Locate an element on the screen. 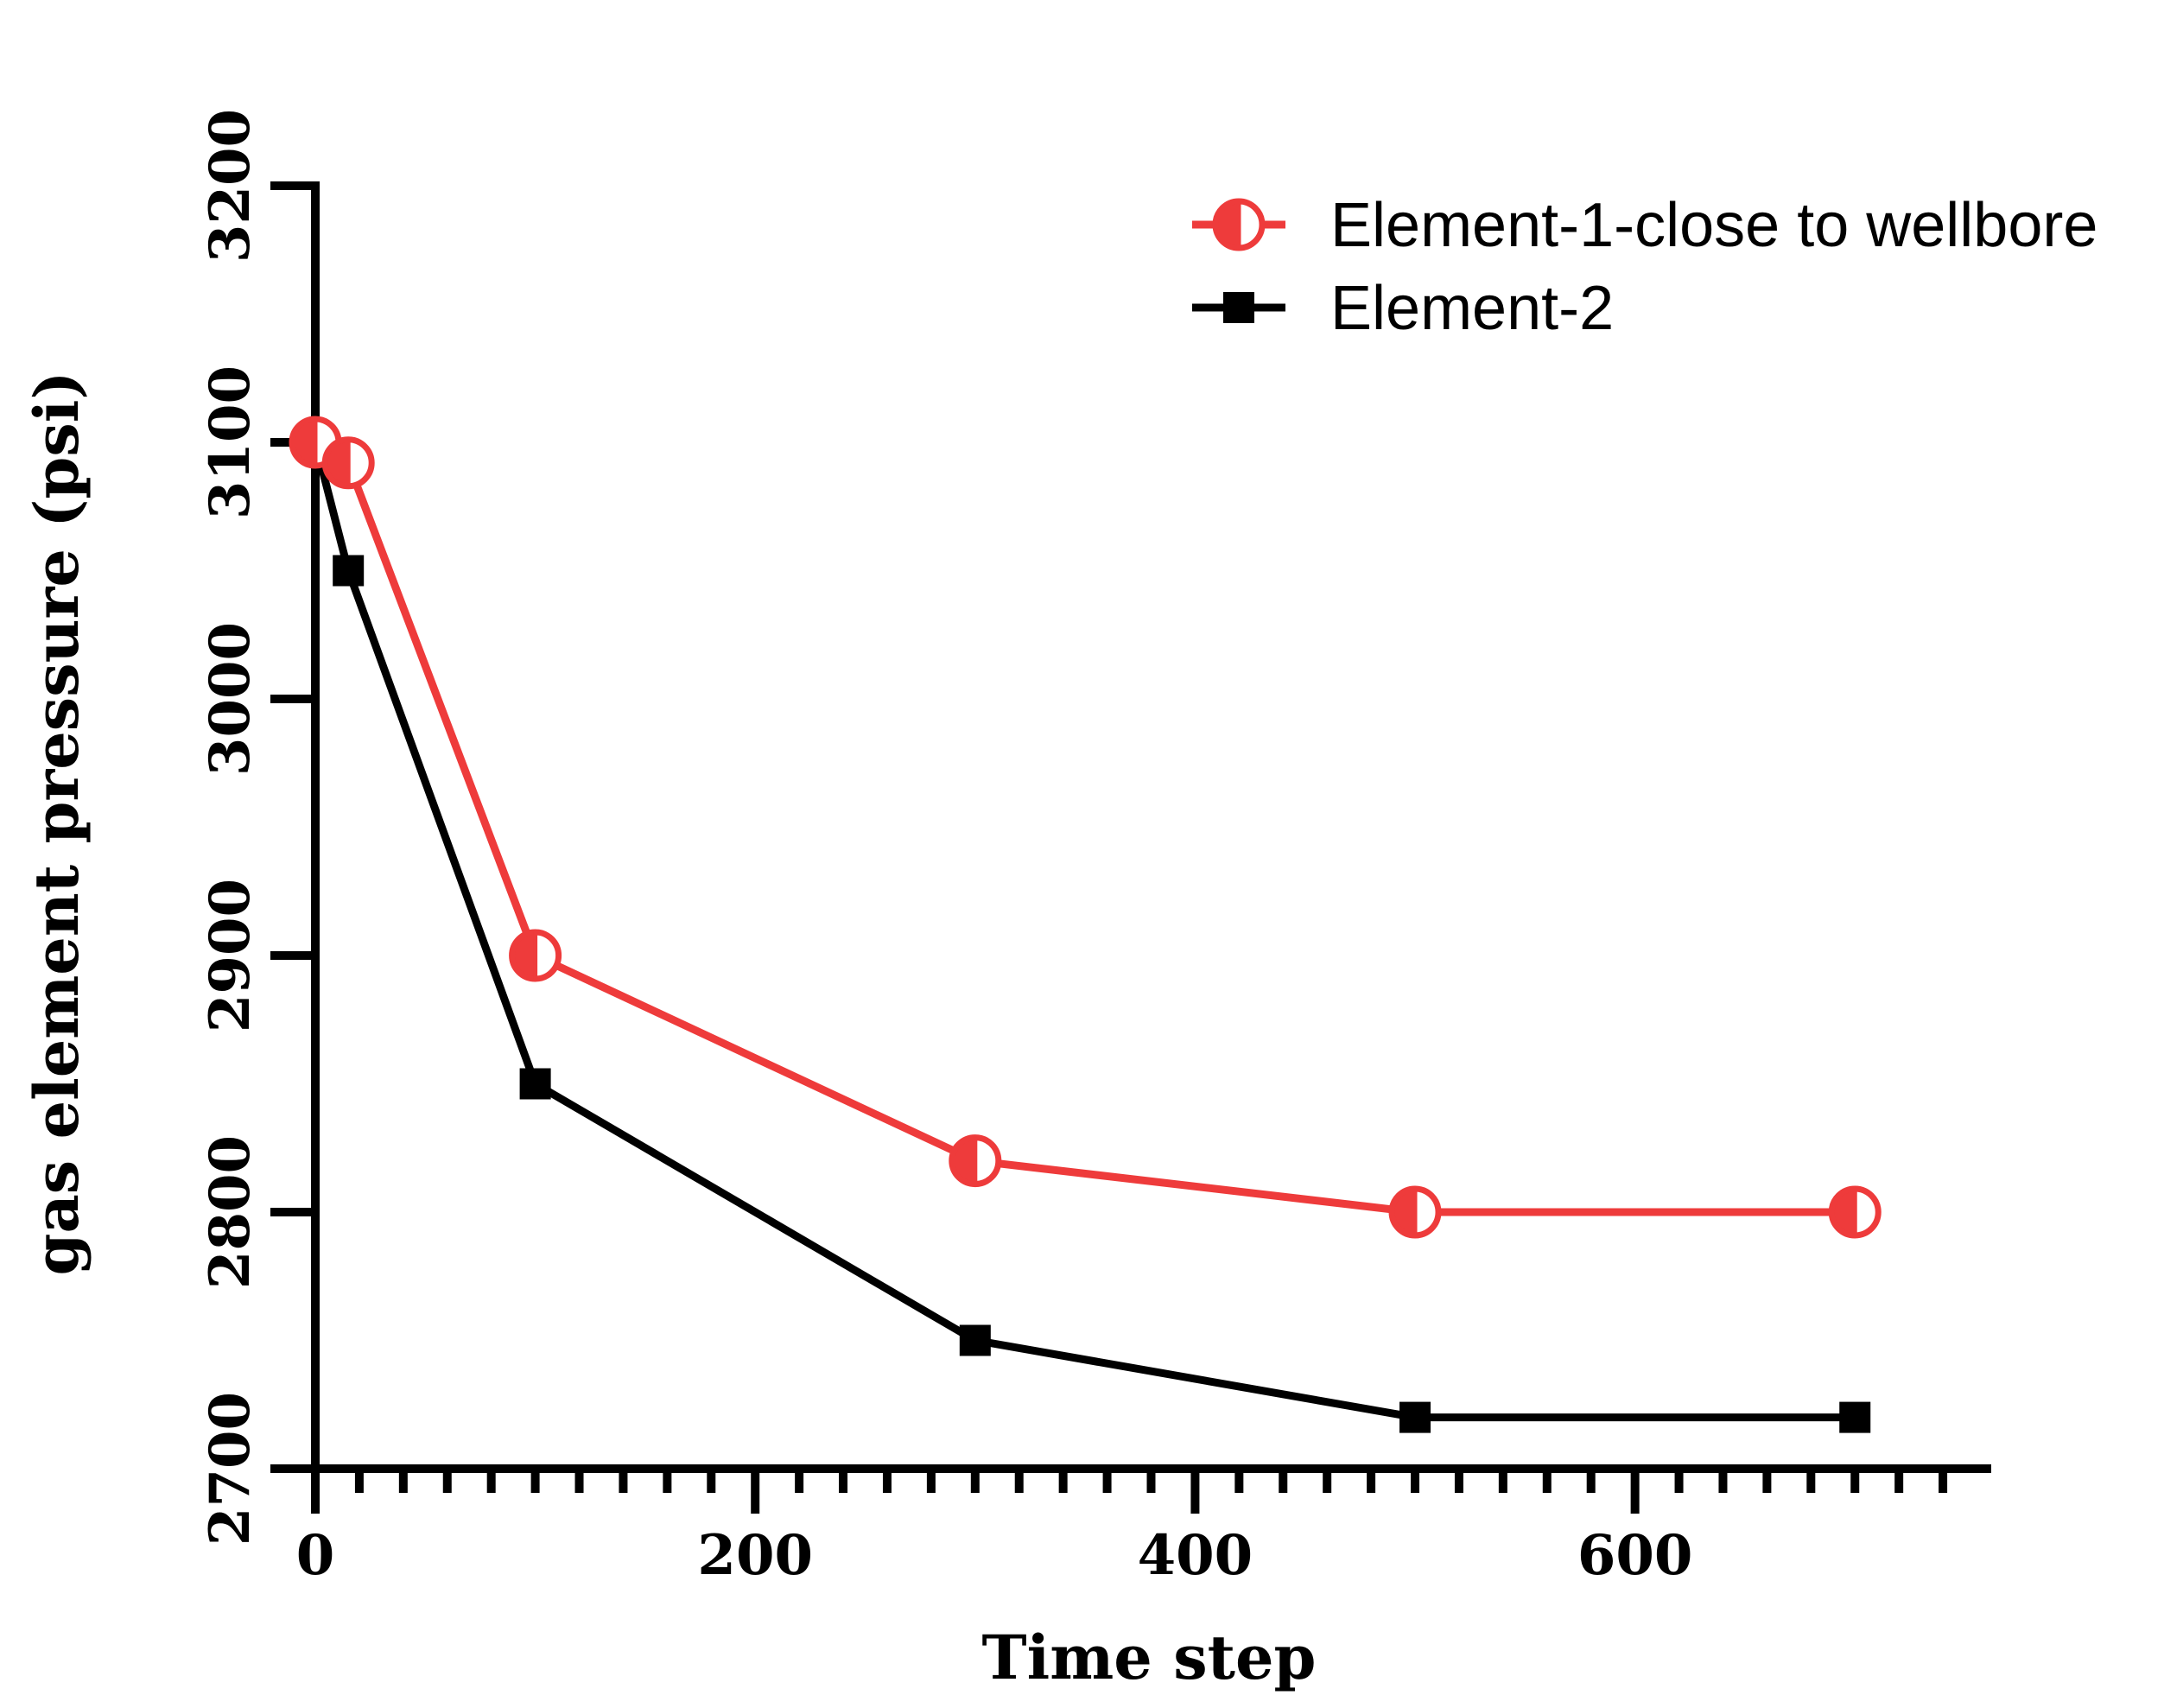 Image resolution: width=2164 pixels, height=1708 pixels. y-tick-label: 2700 is located at coordinates (230, 1469).